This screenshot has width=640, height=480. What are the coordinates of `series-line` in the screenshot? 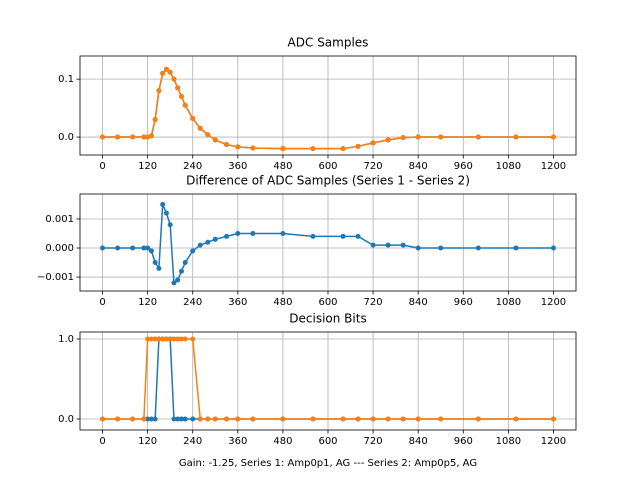 It's located at (328, 109).